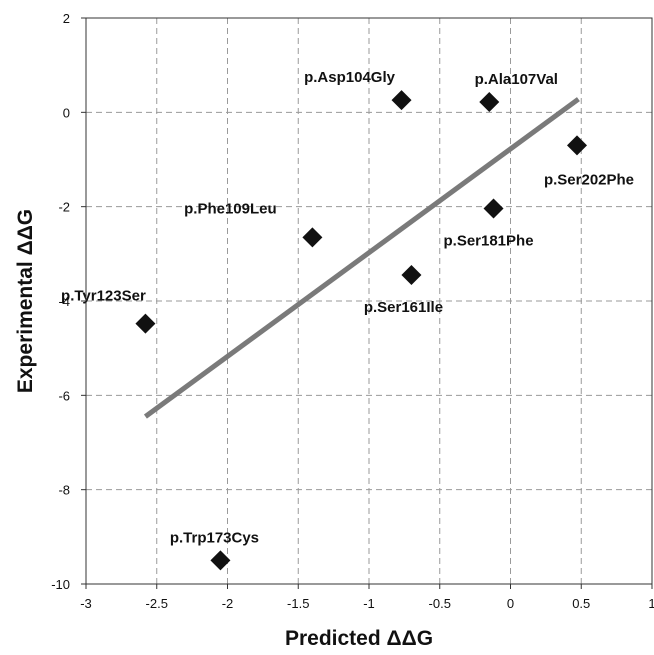 The height and width of the screenshot is (655, 654). I want to click on data-point-label: p.Ala107Val, so click(516, 79).